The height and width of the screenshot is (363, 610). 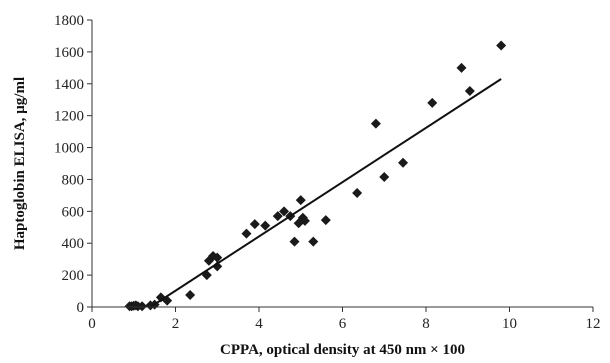 What do you see at coordinates (73, 244) in the screenshot?
I see `y-tick-label: 400` at bounding box center [73, 244].